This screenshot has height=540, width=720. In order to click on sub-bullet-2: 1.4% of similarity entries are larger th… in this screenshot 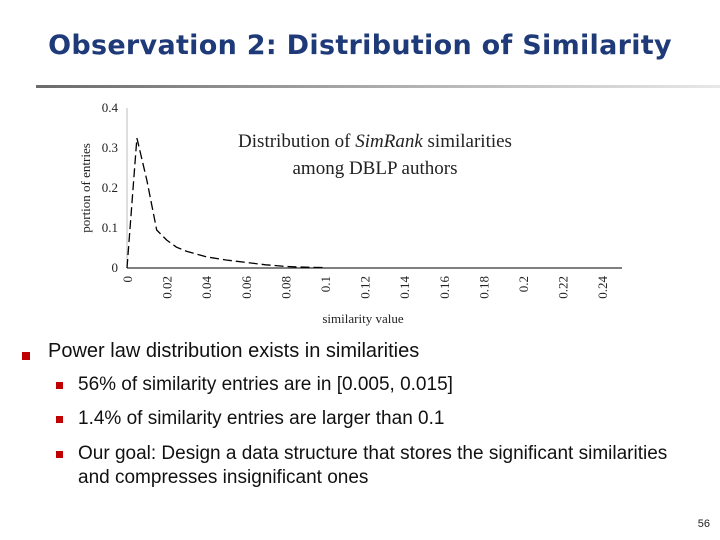, I will do `click(261, 418)`.